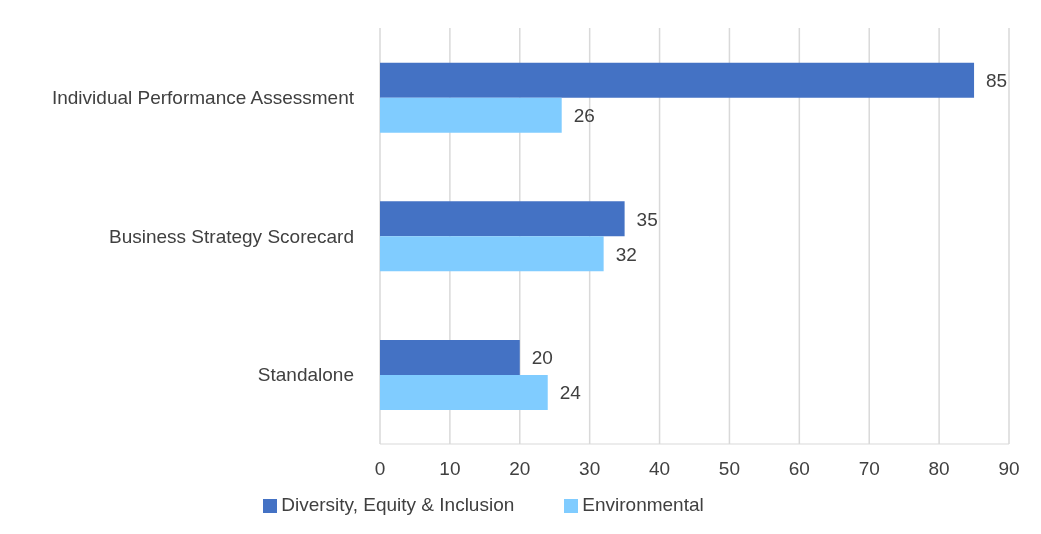  Describe the element at coordinates (542, 358) in the screenshot. I see `data-label: 20` at that location.